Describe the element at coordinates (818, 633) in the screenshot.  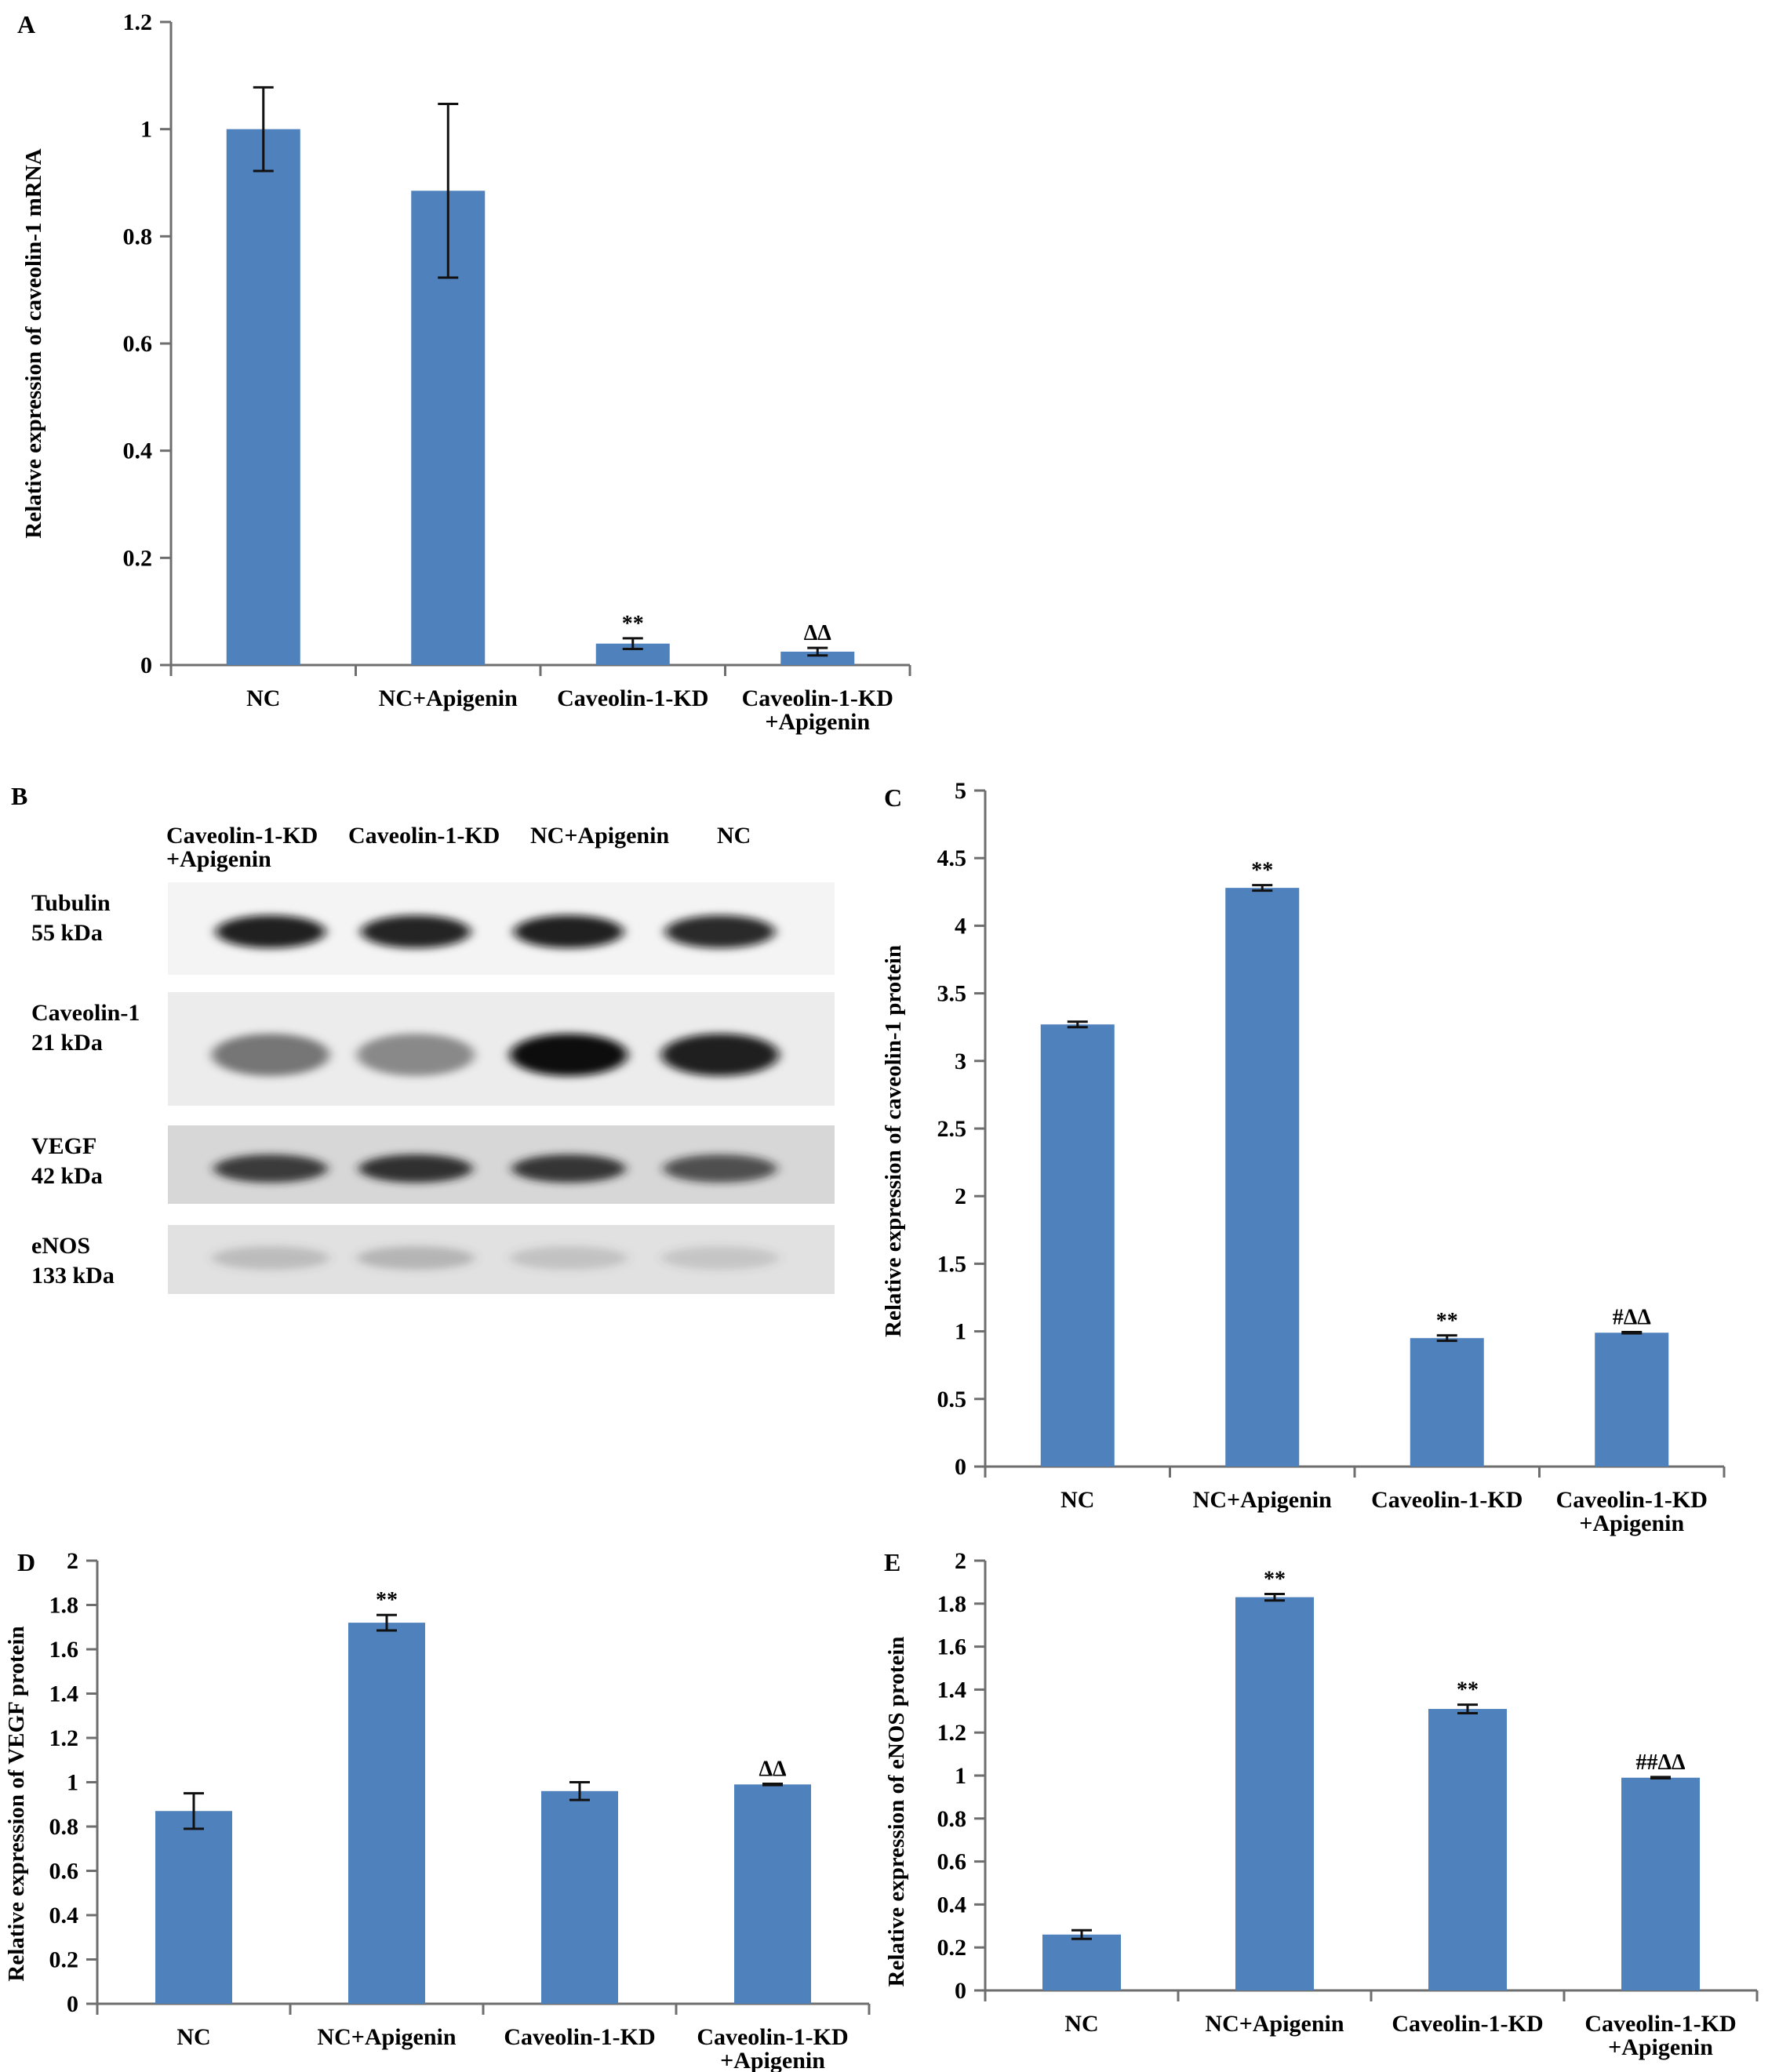
I see `significance-label: ΔΔ` at that location.